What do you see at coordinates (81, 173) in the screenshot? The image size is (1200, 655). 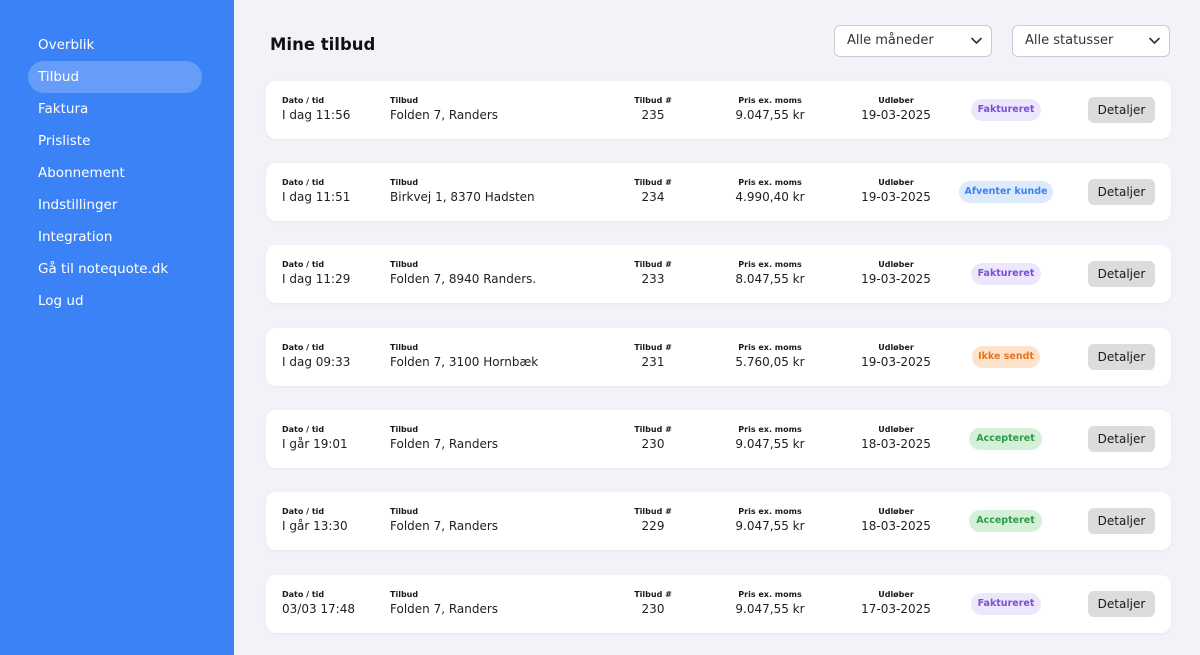 I see `sidebar-item-abonnement: Abonnement` at bounding box center [81, 173].